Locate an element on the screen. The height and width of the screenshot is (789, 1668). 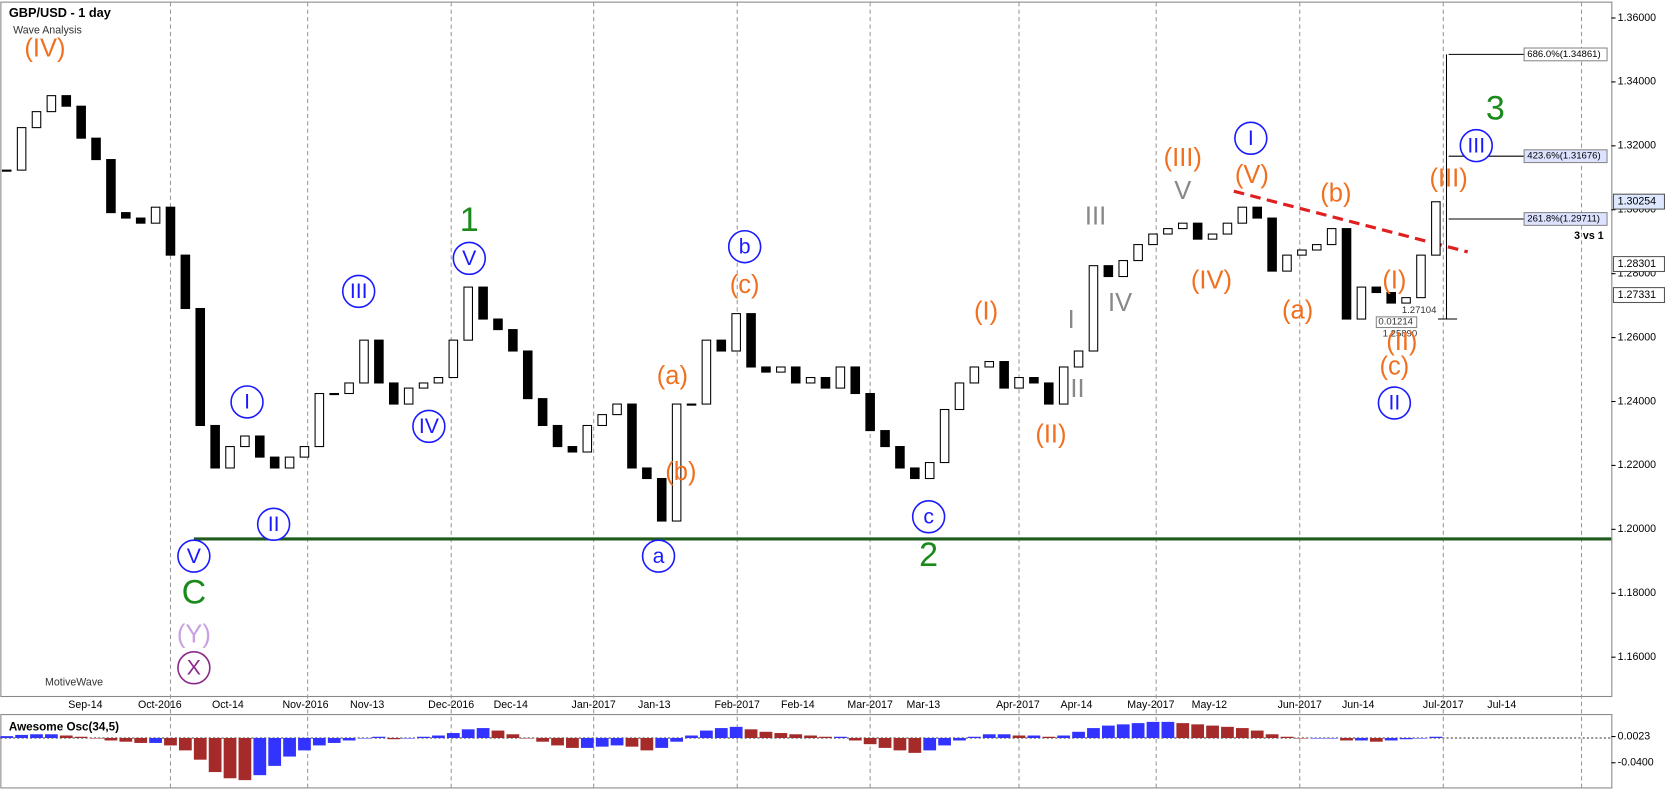
wave-label: V is located at coordinates (194, 556).